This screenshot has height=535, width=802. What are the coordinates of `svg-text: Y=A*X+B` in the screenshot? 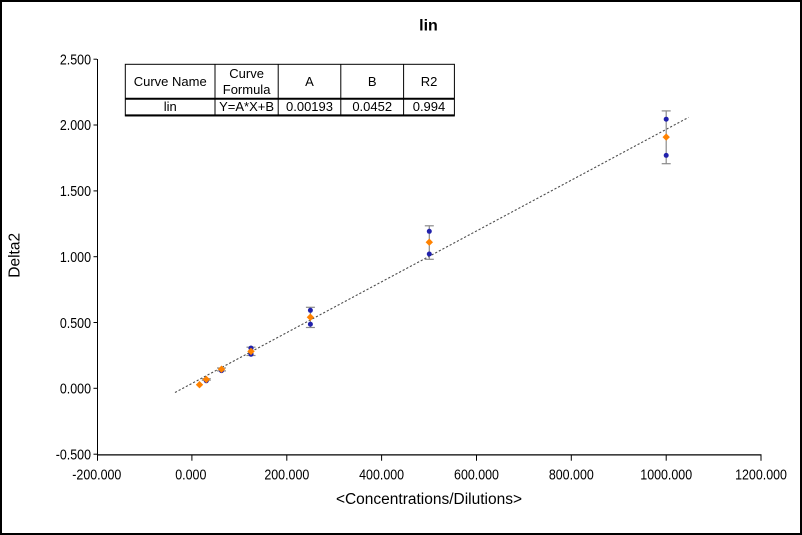 It's located at (246, 106).